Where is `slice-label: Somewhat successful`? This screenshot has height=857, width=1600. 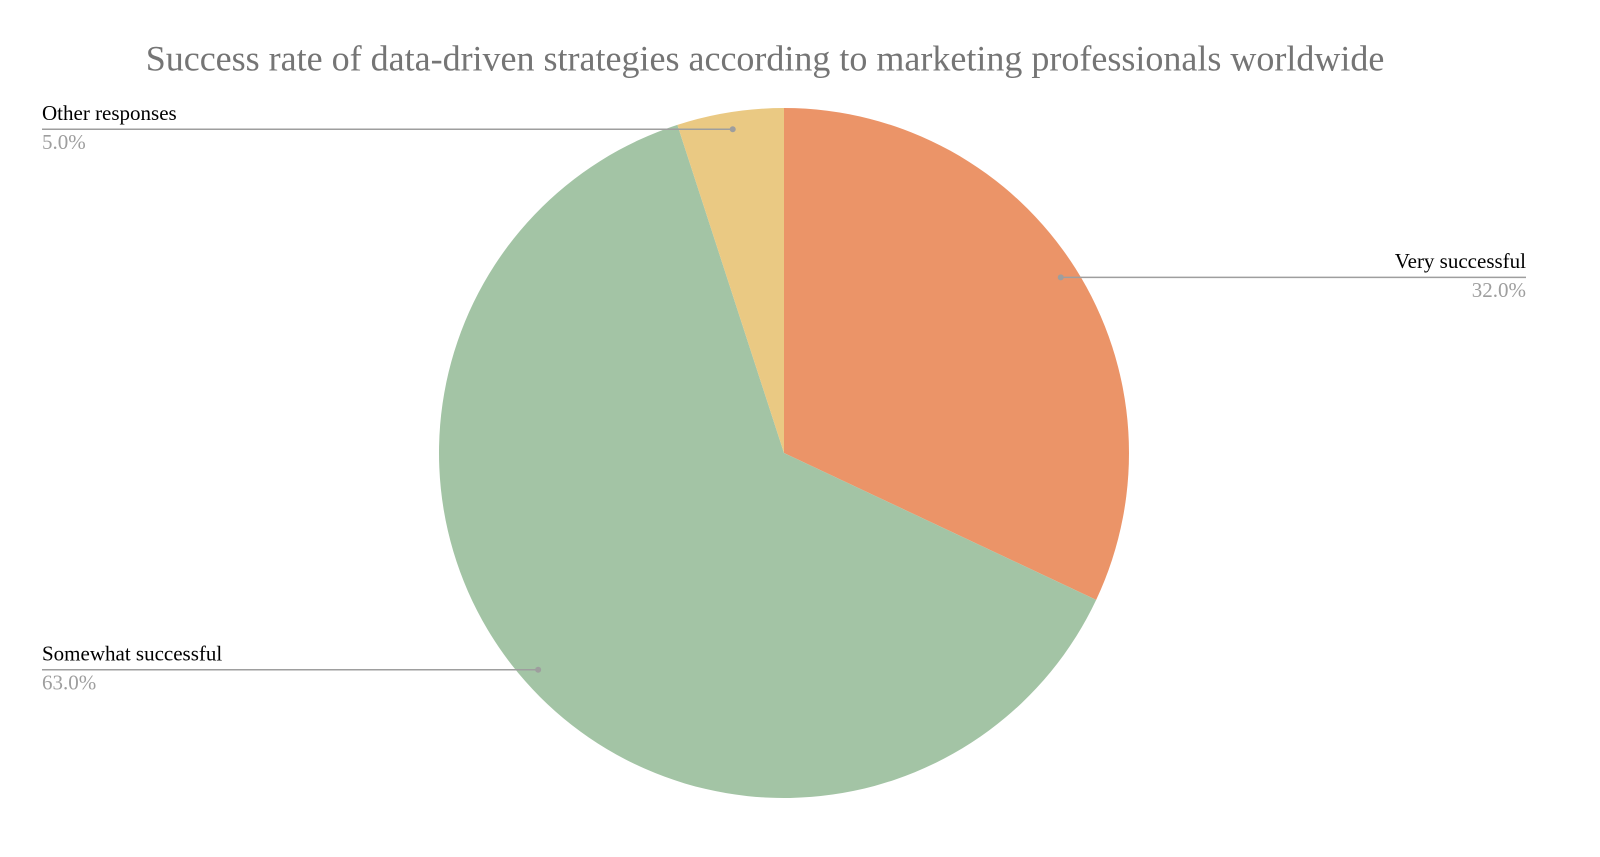 slice-label: Somewhat successful is located at coordinates (132, 654).